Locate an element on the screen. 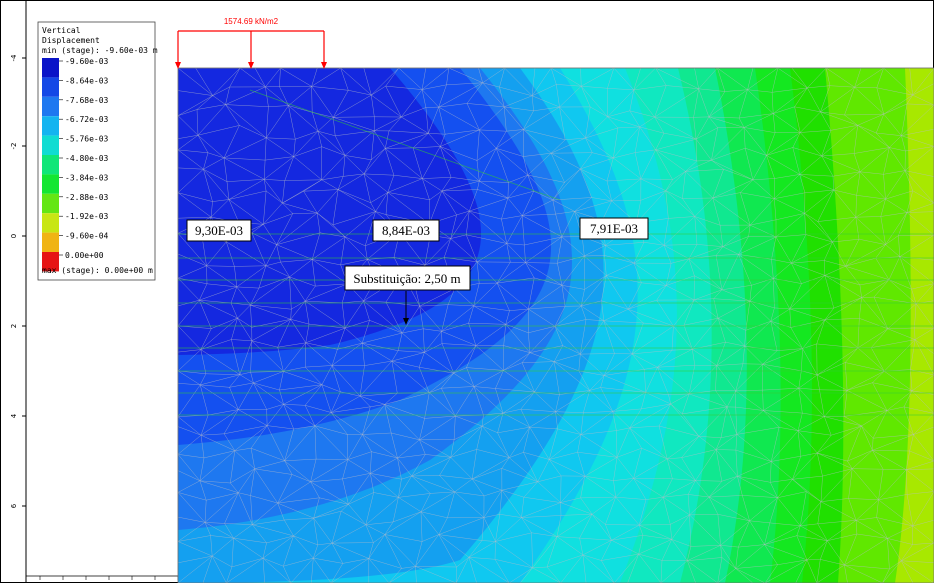 The image size is (934, 583). legend-entry-label: -3.84e-03 is located at coordinates (87, 177).